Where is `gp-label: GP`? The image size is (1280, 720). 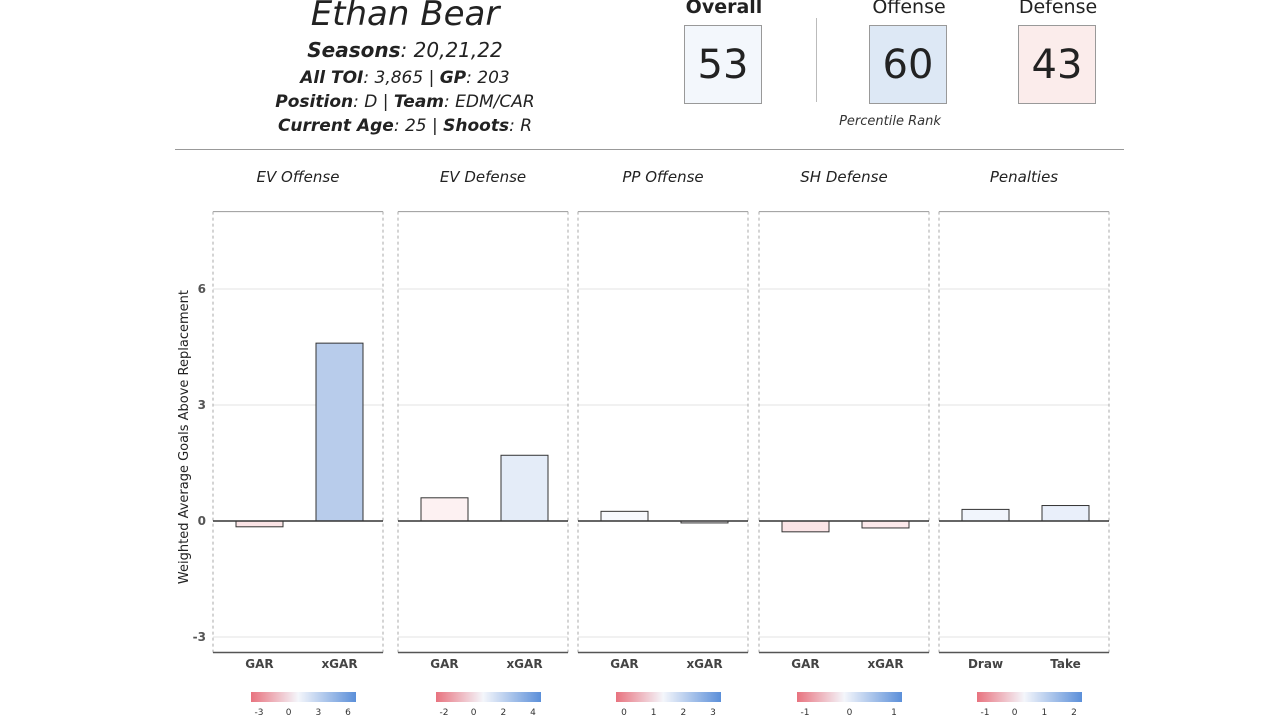 gp-label: GP is located at coordinates (453, 78).